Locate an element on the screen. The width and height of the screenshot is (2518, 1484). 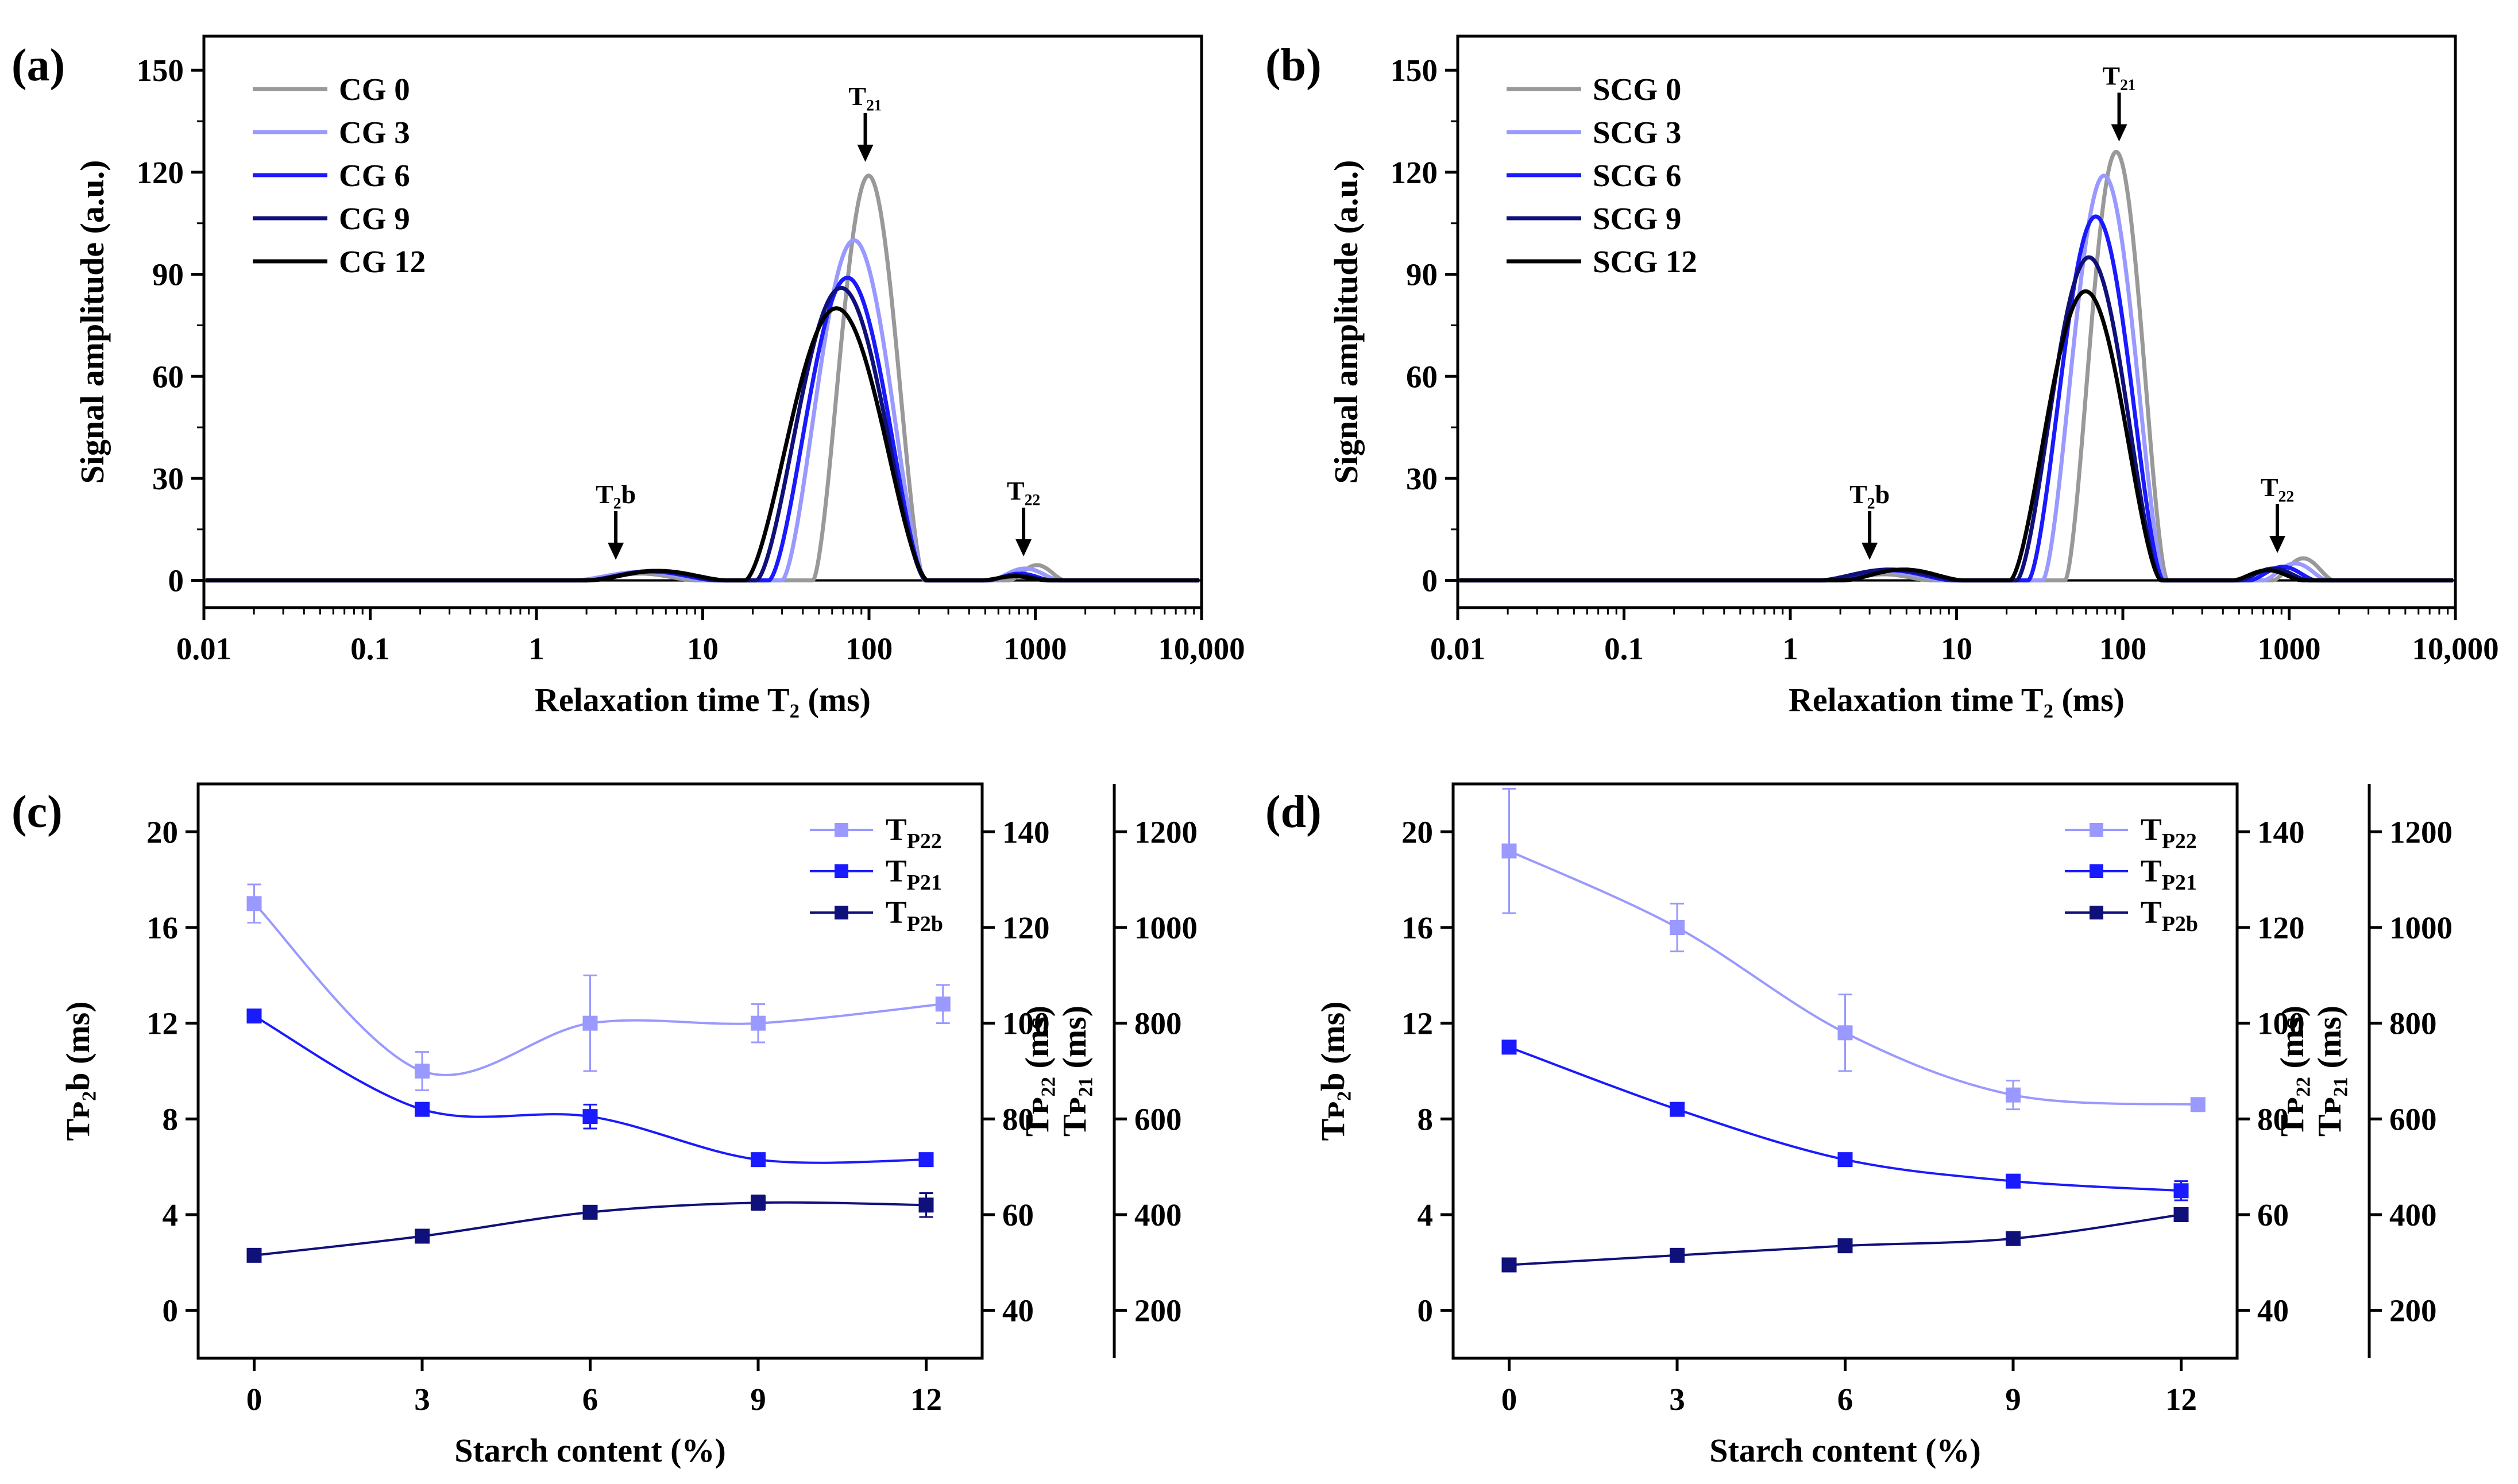
legend-label-0: TP22 is located at coordinates (914, 832).